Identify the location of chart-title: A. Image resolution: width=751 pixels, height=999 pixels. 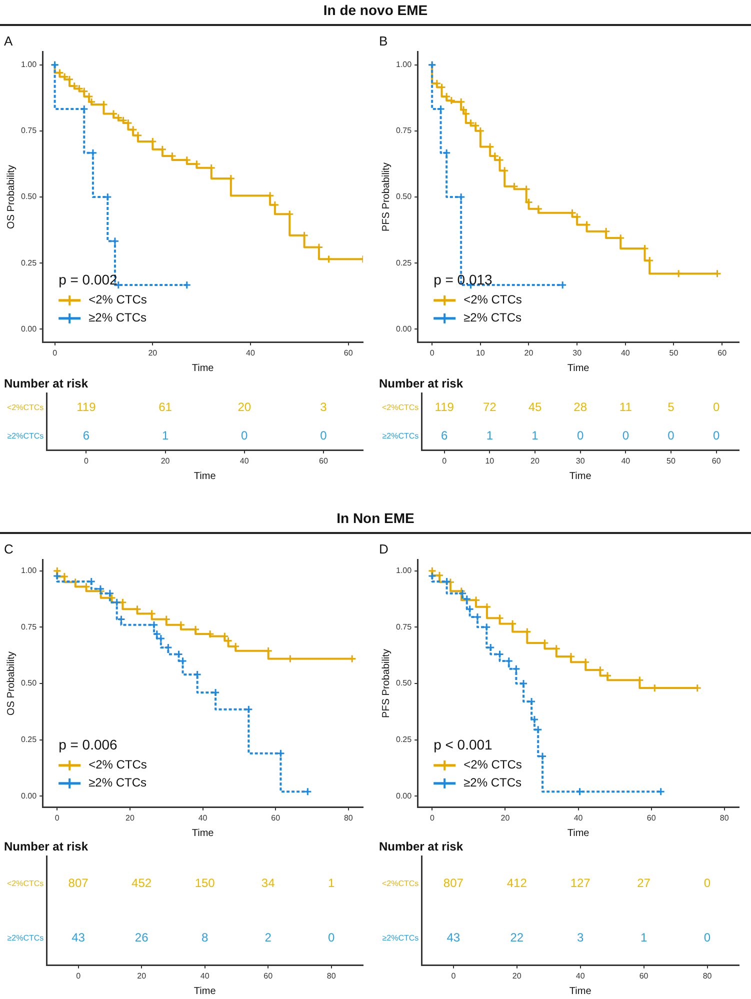
(8, 40).